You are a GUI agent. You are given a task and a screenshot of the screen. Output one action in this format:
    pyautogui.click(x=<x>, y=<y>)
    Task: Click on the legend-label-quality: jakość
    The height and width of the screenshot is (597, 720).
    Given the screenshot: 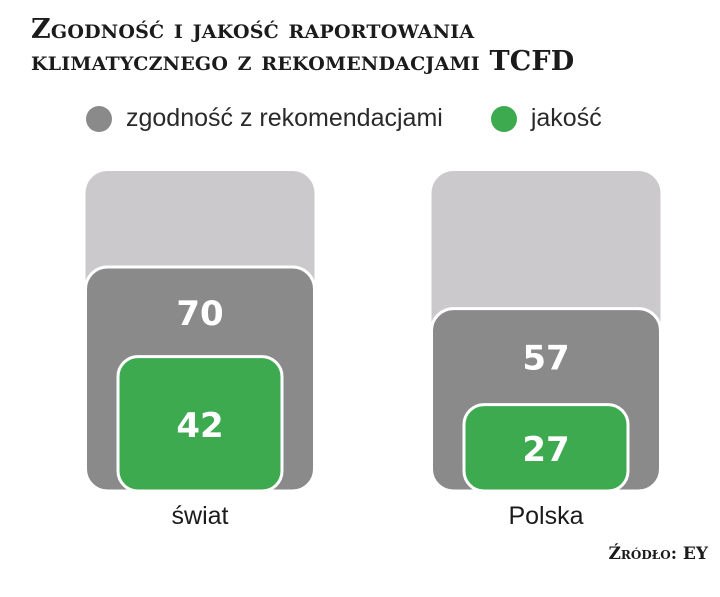 What is the action you would take?
    pyautogui.click(x=566, y=118)
    